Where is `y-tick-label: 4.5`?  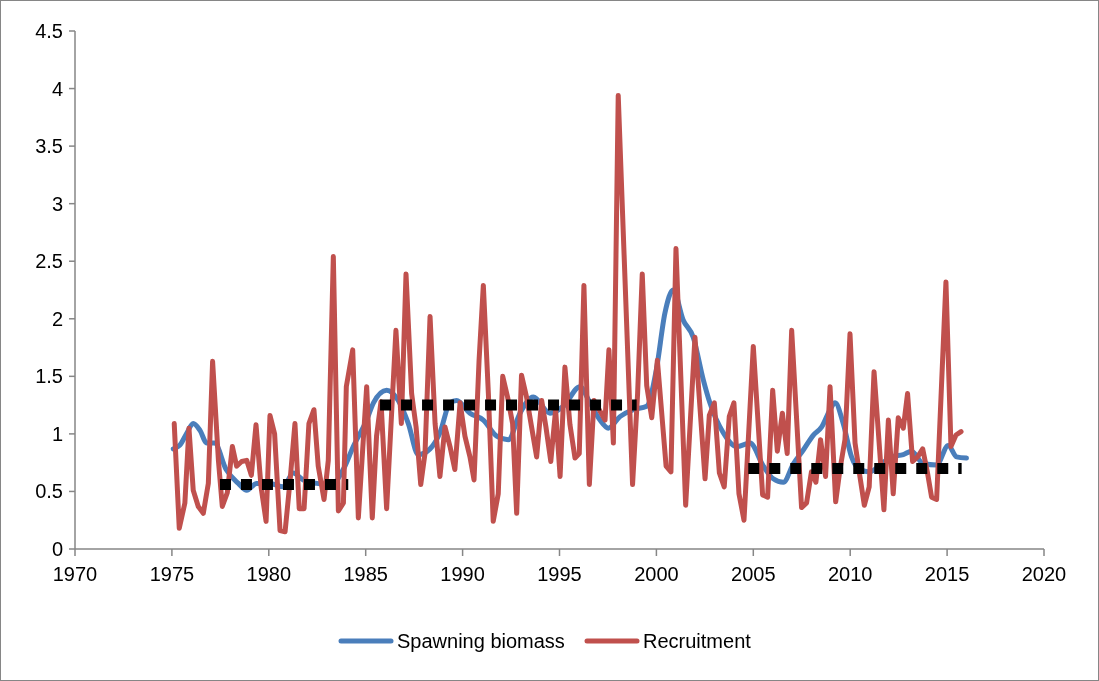 y-tick-label: 4.5 is located at coordinates (49, 31).